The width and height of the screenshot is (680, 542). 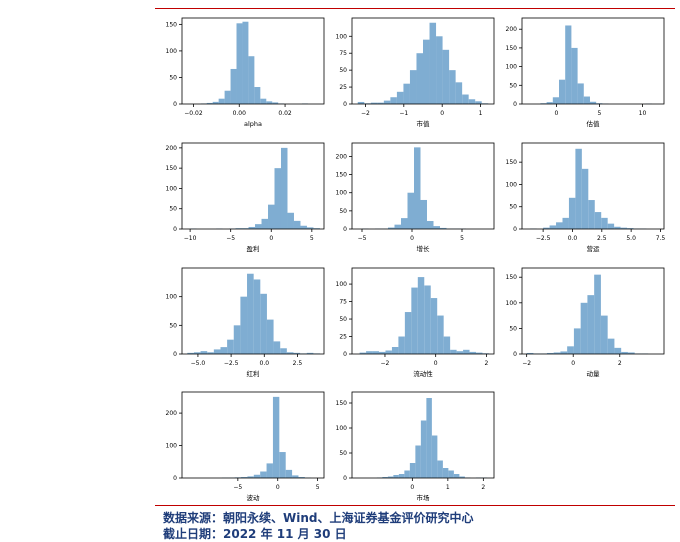 I want to click on x-tick-label: −1, so click(x=403, y=113).